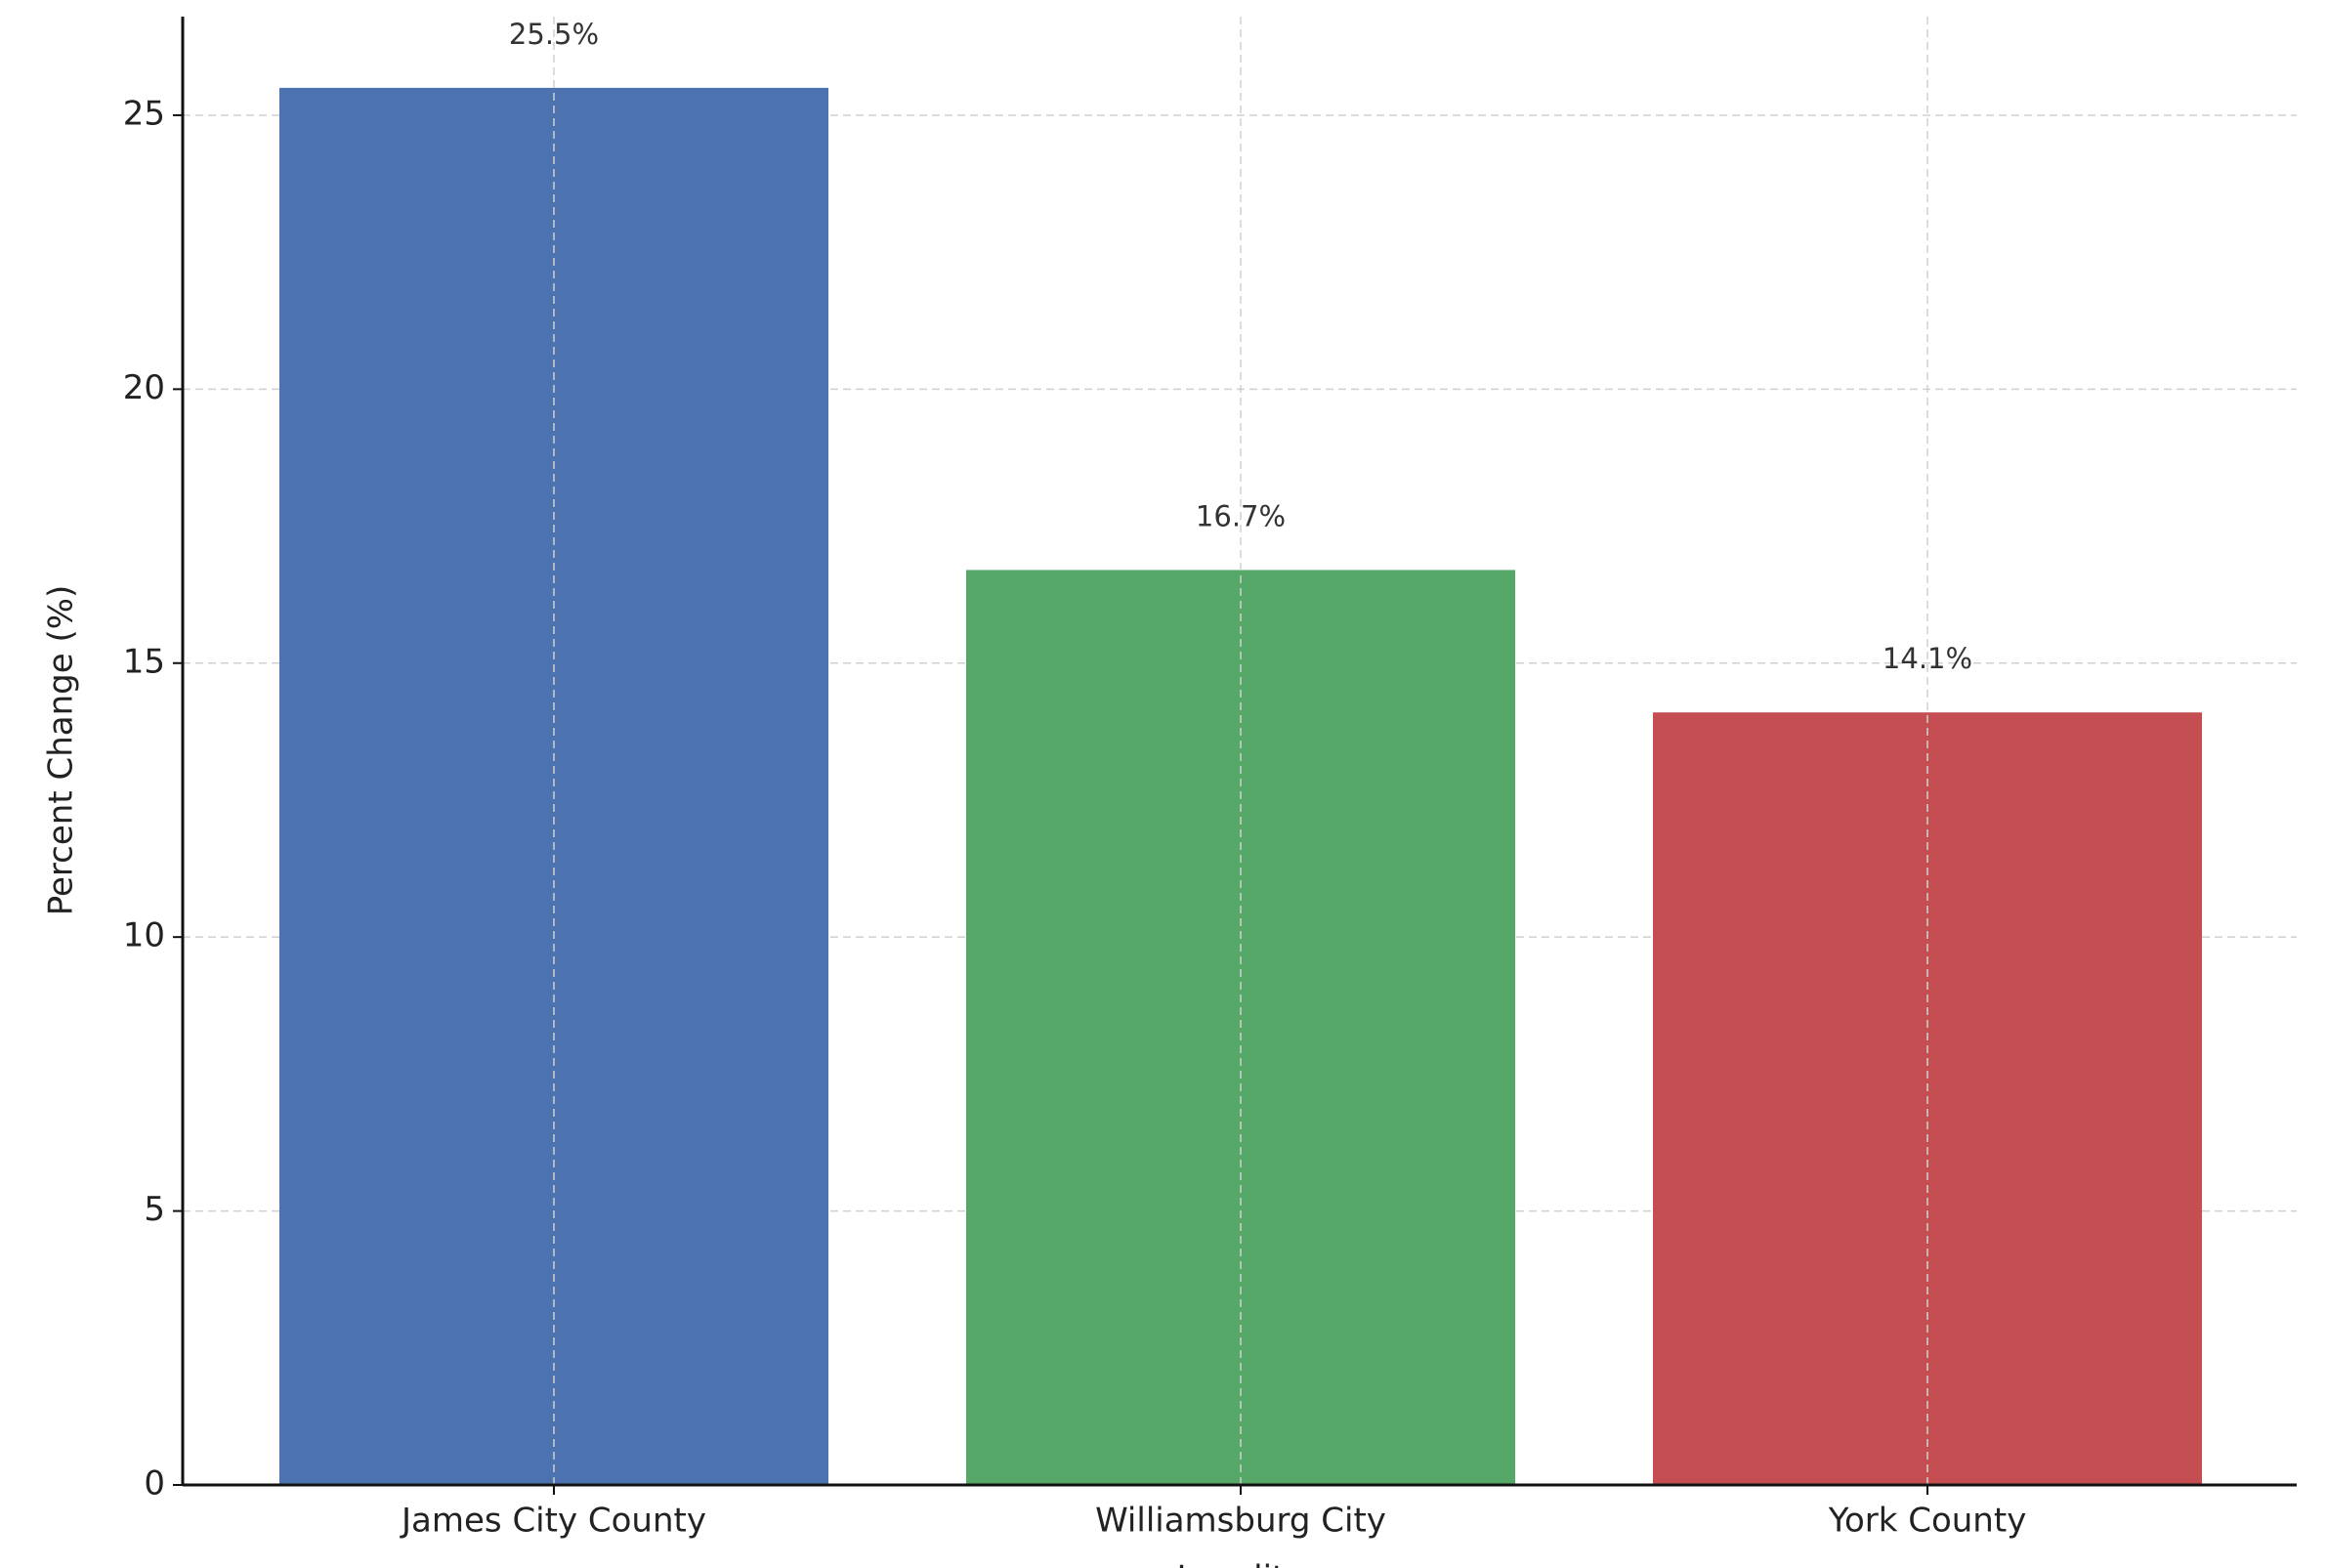 This screenshot has width=2327, height=1568. Describe the element at coordinates (144, 387) in the screenshot. I see `y-tick-label: 20` at that location.